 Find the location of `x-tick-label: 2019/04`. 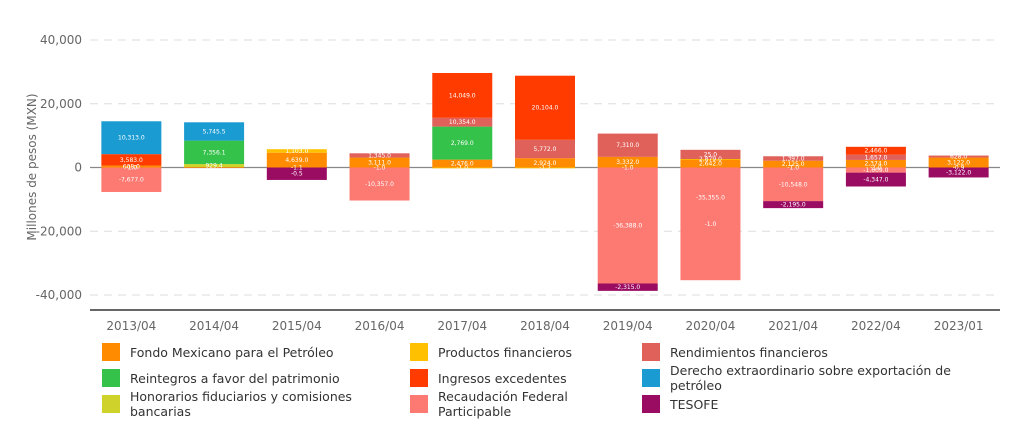

x-tick-label: 2019/04 is located at coordinates (628, 326).